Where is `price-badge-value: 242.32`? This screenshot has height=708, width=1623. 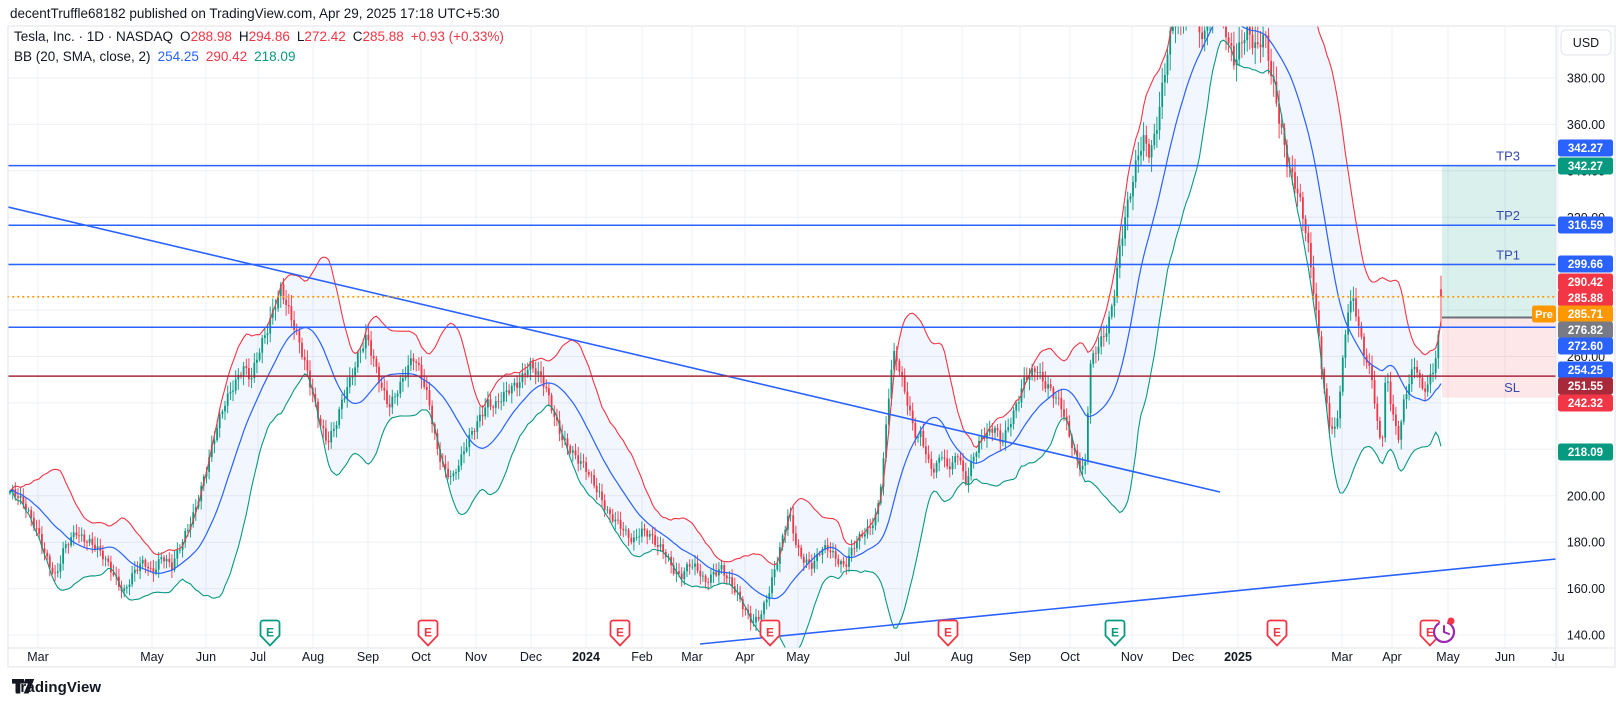
price-badge-value: 242.32 is located at coordinates (1585, 404).